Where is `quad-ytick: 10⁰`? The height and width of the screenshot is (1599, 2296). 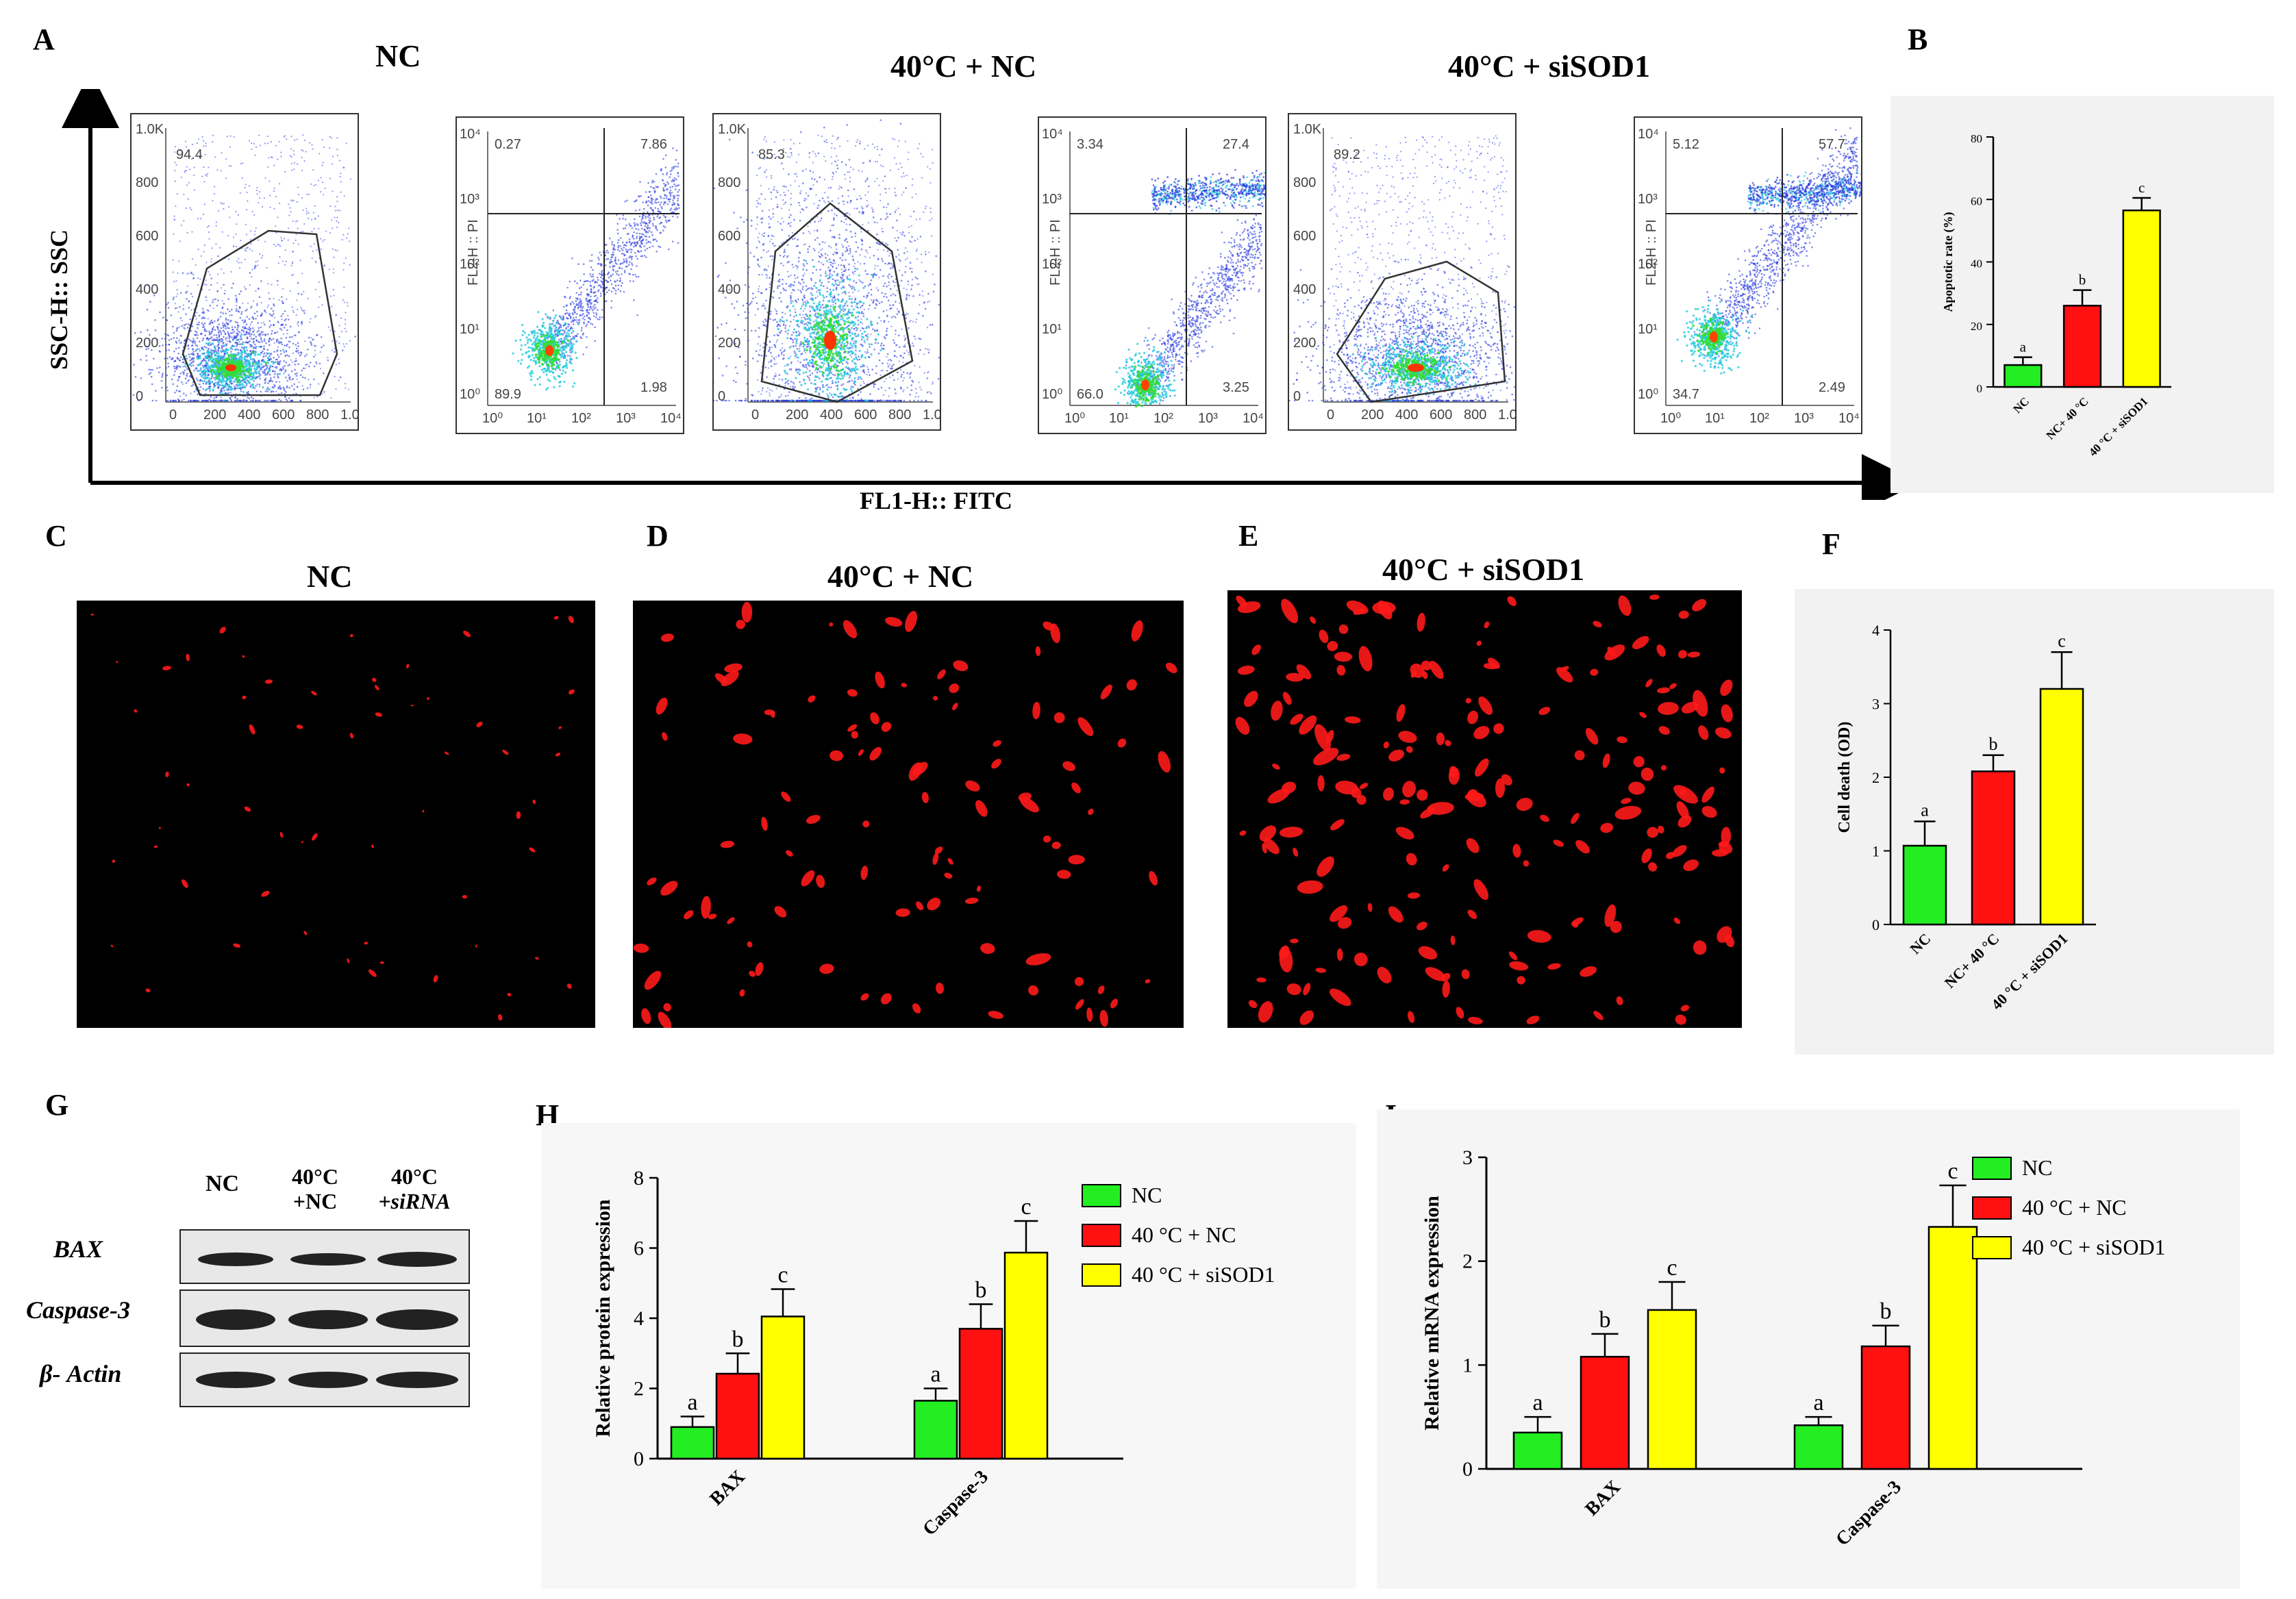 quad-ytick: 10⁰ is located at coordinates (1648, 394).